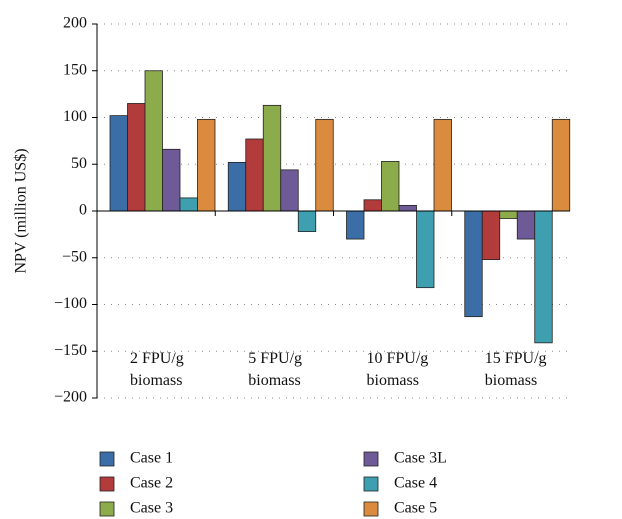  I want to click on y-tick-label: −150, so click(70, 350).